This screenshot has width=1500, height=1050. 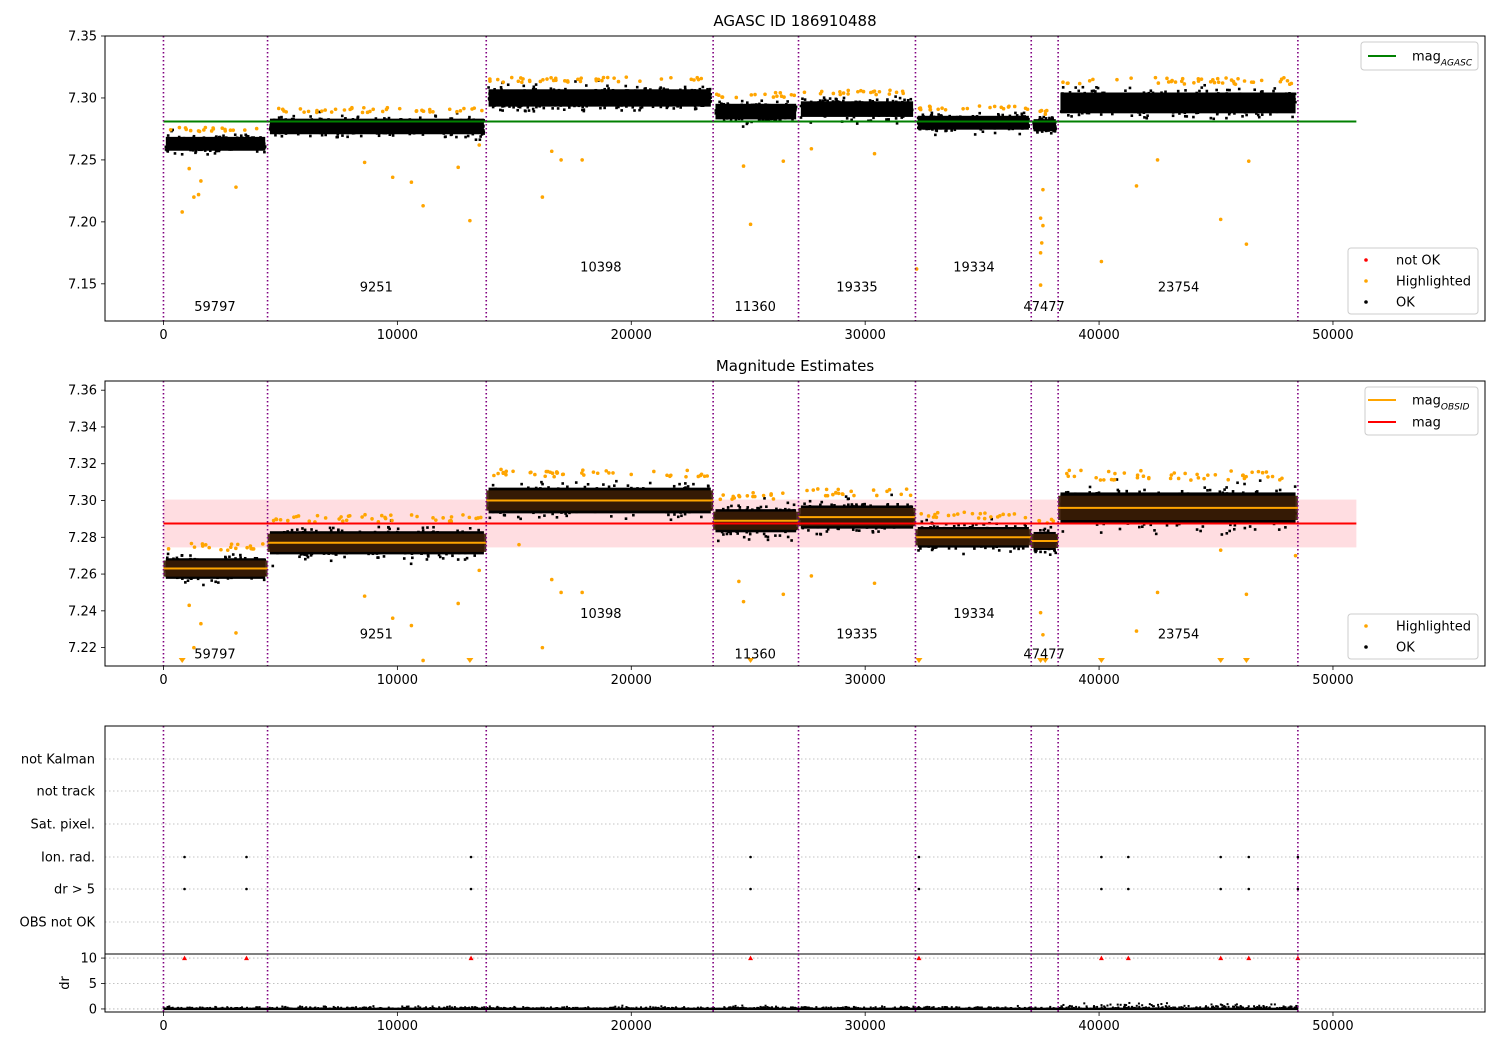 What do you see at coordinates (376, 126) in the screenshot?
I see `ok-points-core` at bounding box center [376, 126].